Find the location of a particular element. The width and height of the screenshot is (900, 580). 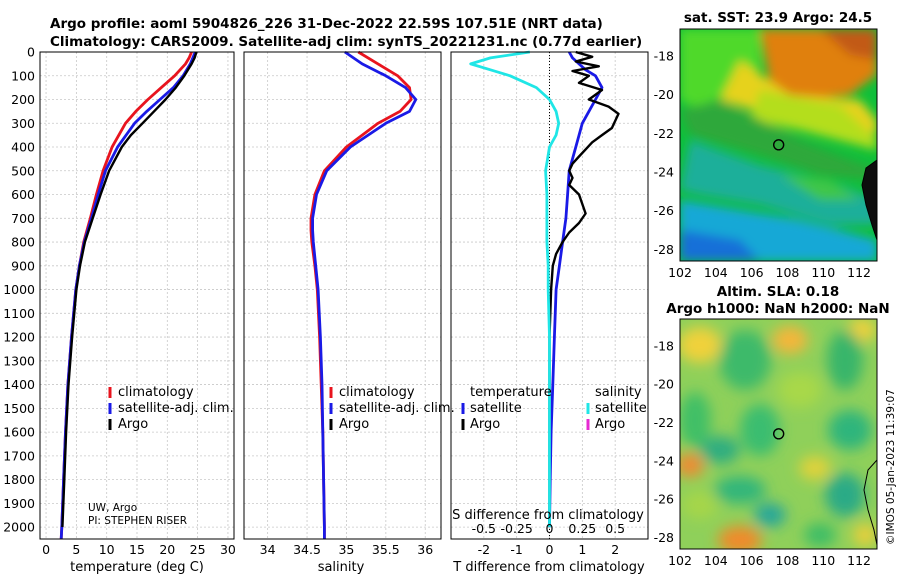

depth-tick-label: 1400 is located at coordinates (19, 384).